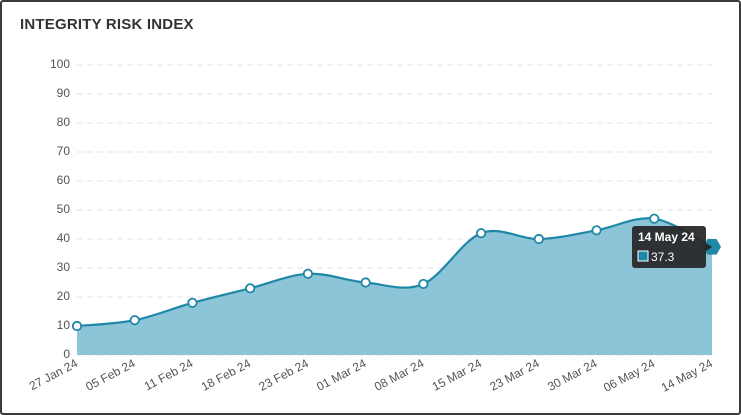 The width and height of the screenshot is (741, 415). I want to click on y-tick-label: 10, so click(64, 325).